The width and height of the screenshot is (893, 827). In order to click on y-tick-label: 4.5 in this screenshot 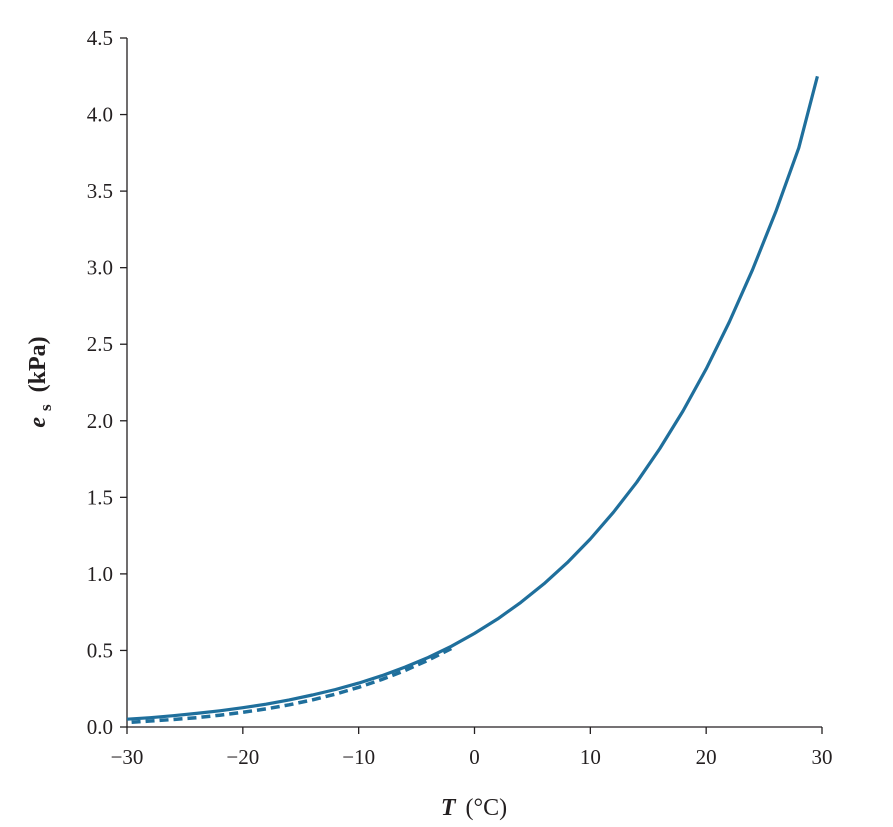, I will do `click(100, 38)`.